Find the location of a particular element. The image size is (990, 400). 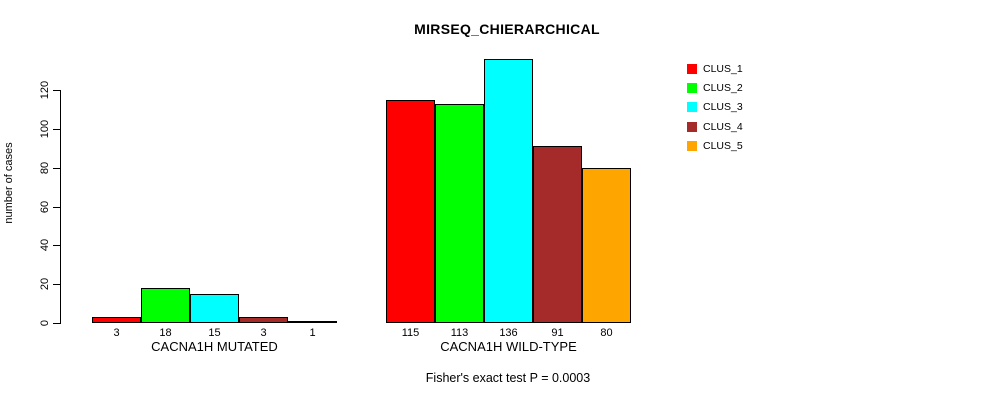

bar-value-label: 18 is located at coordinates (165, 333).